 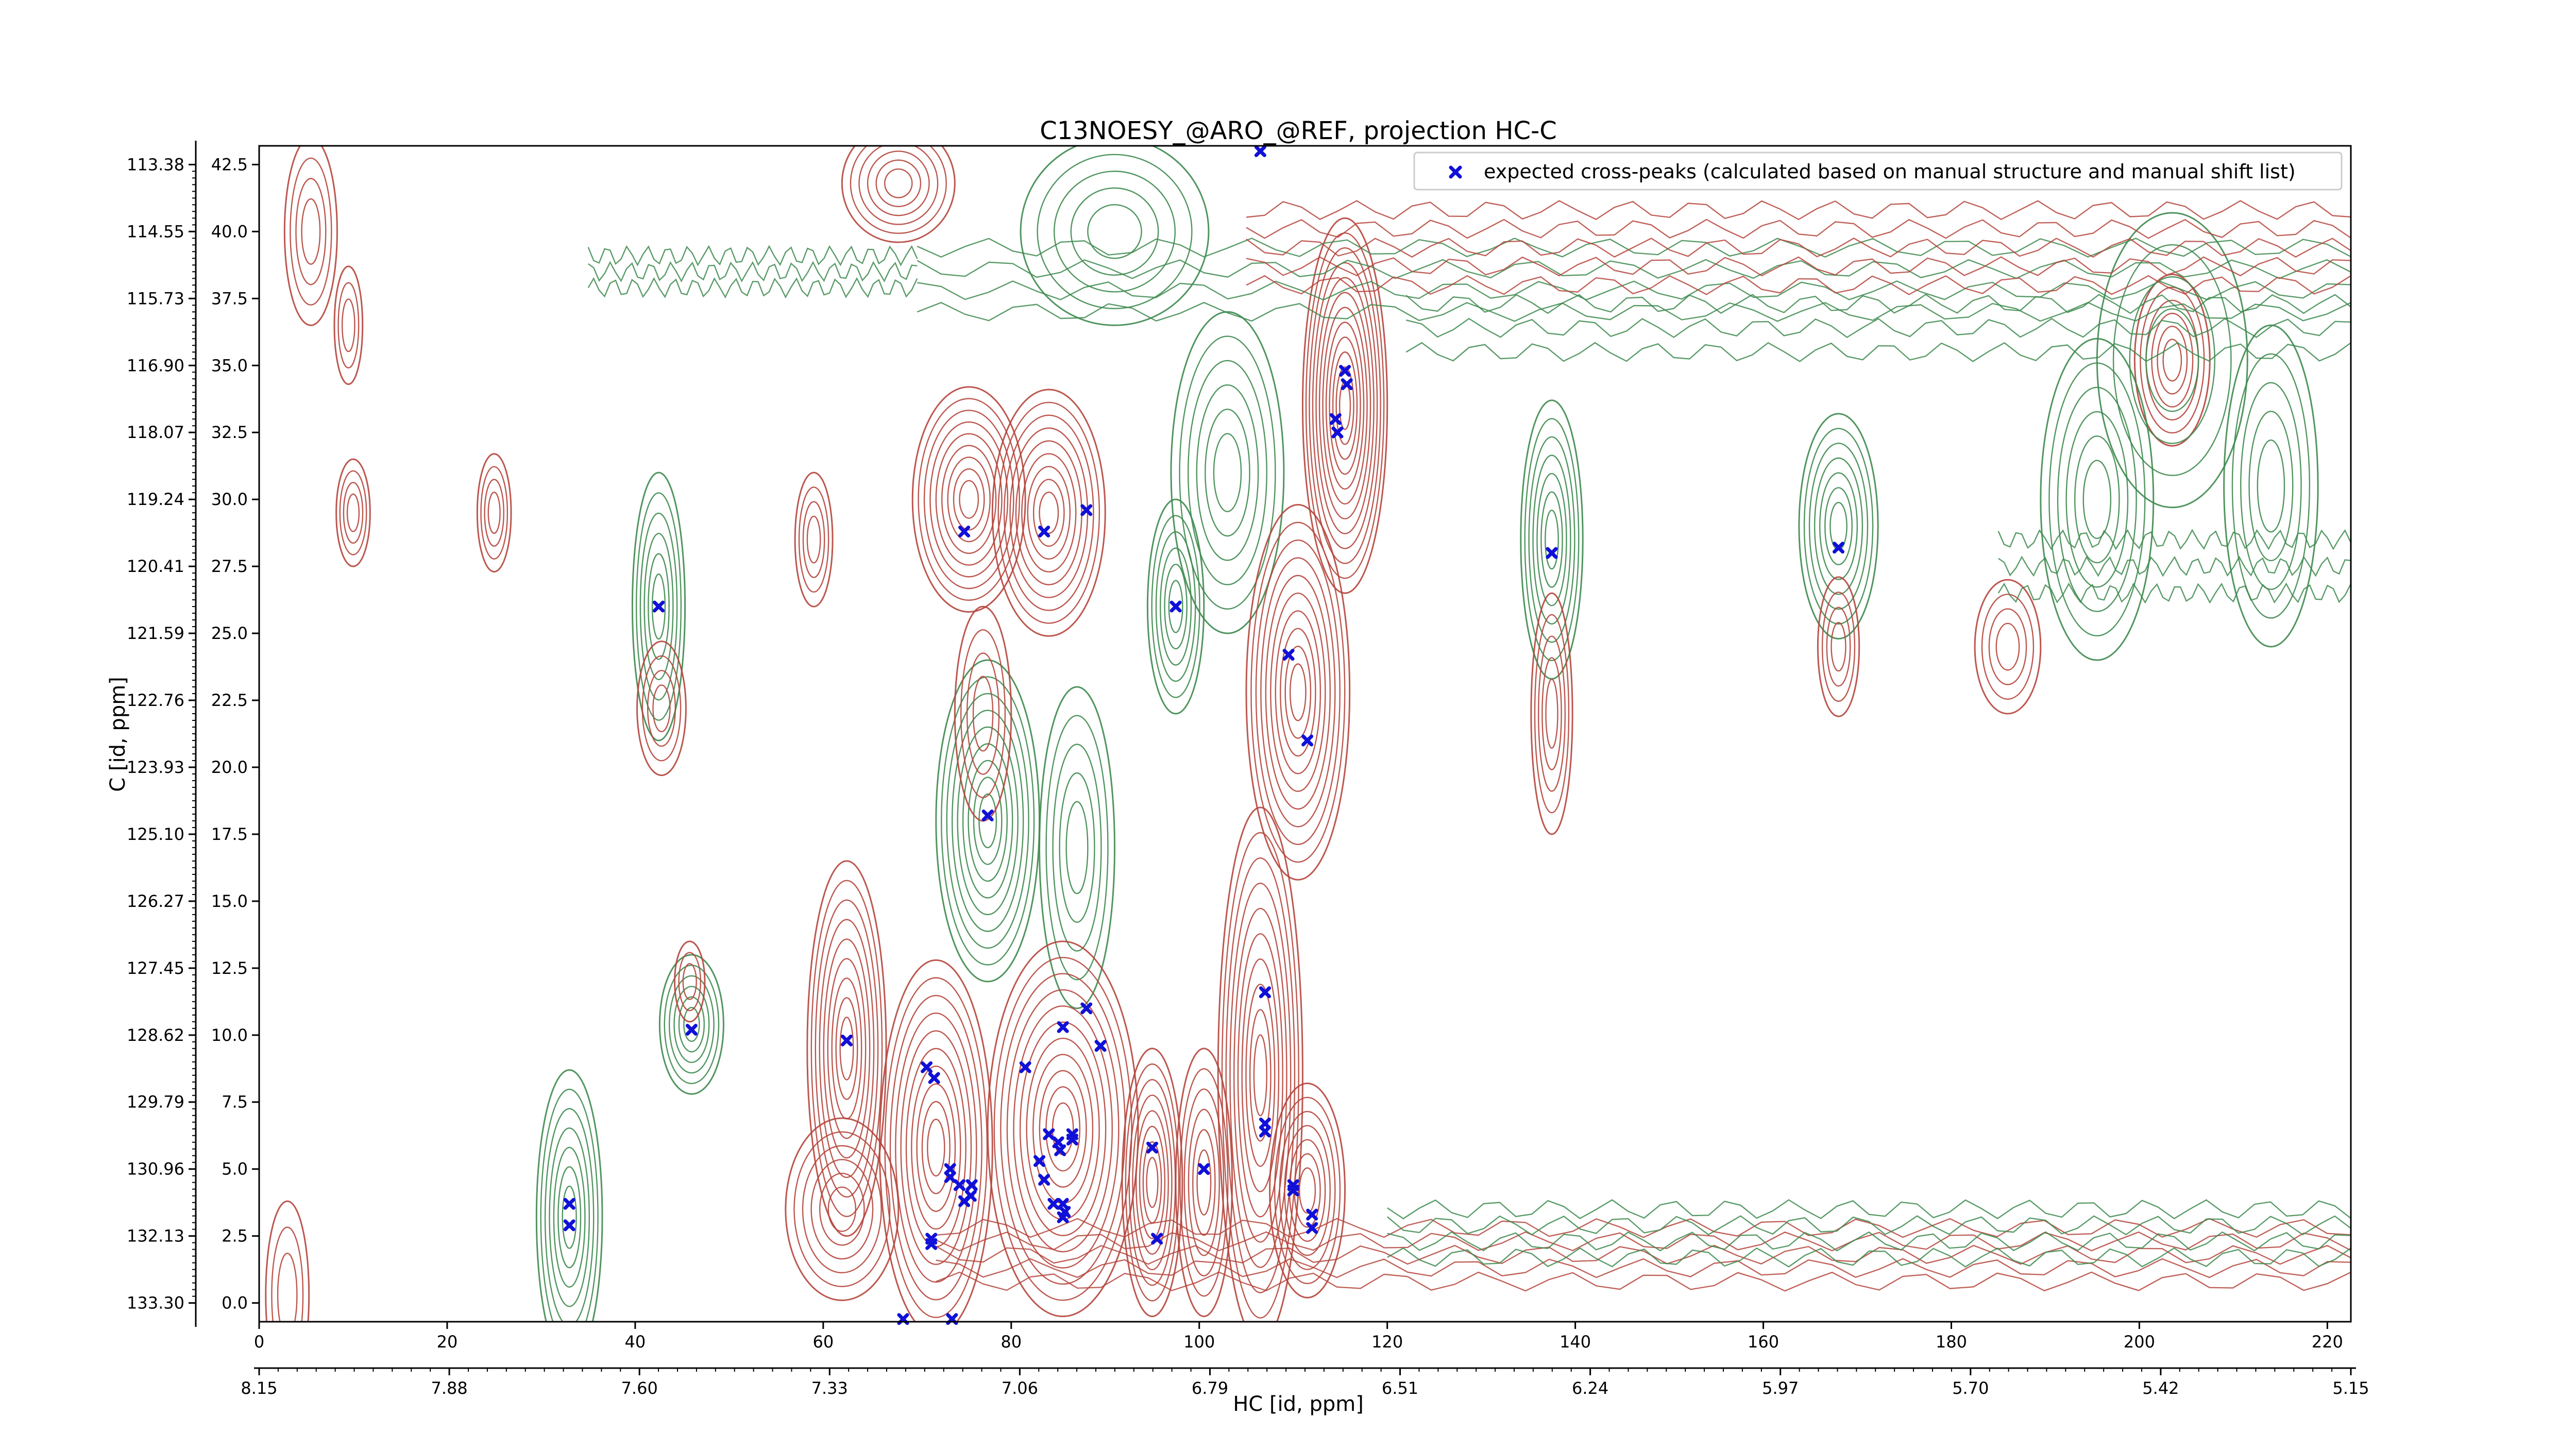 What do you see at coordinates (449, 1388) in the screenshot?
I see `x-ppm-tick-label: 7.88` at bounding box center [449, 1388].